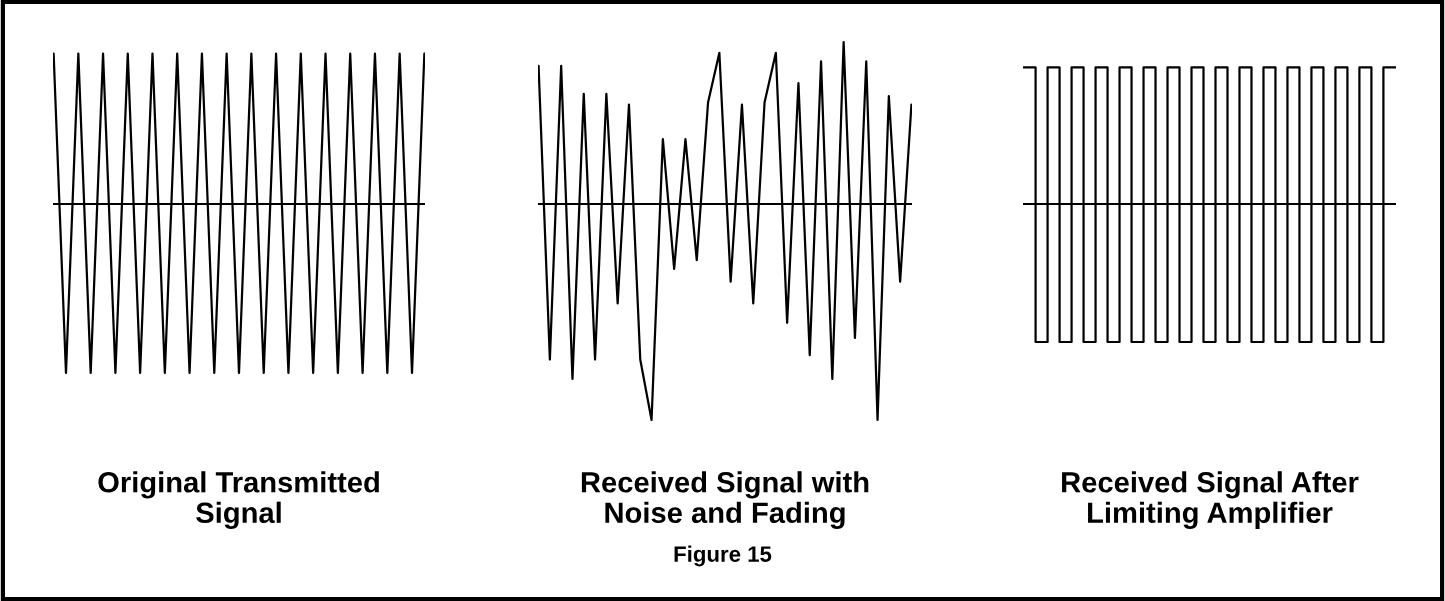  Describe the element at coordinates (238, 500) in the screenshot. I see `x-axis-title: Original Transmitted Signal` at that location.